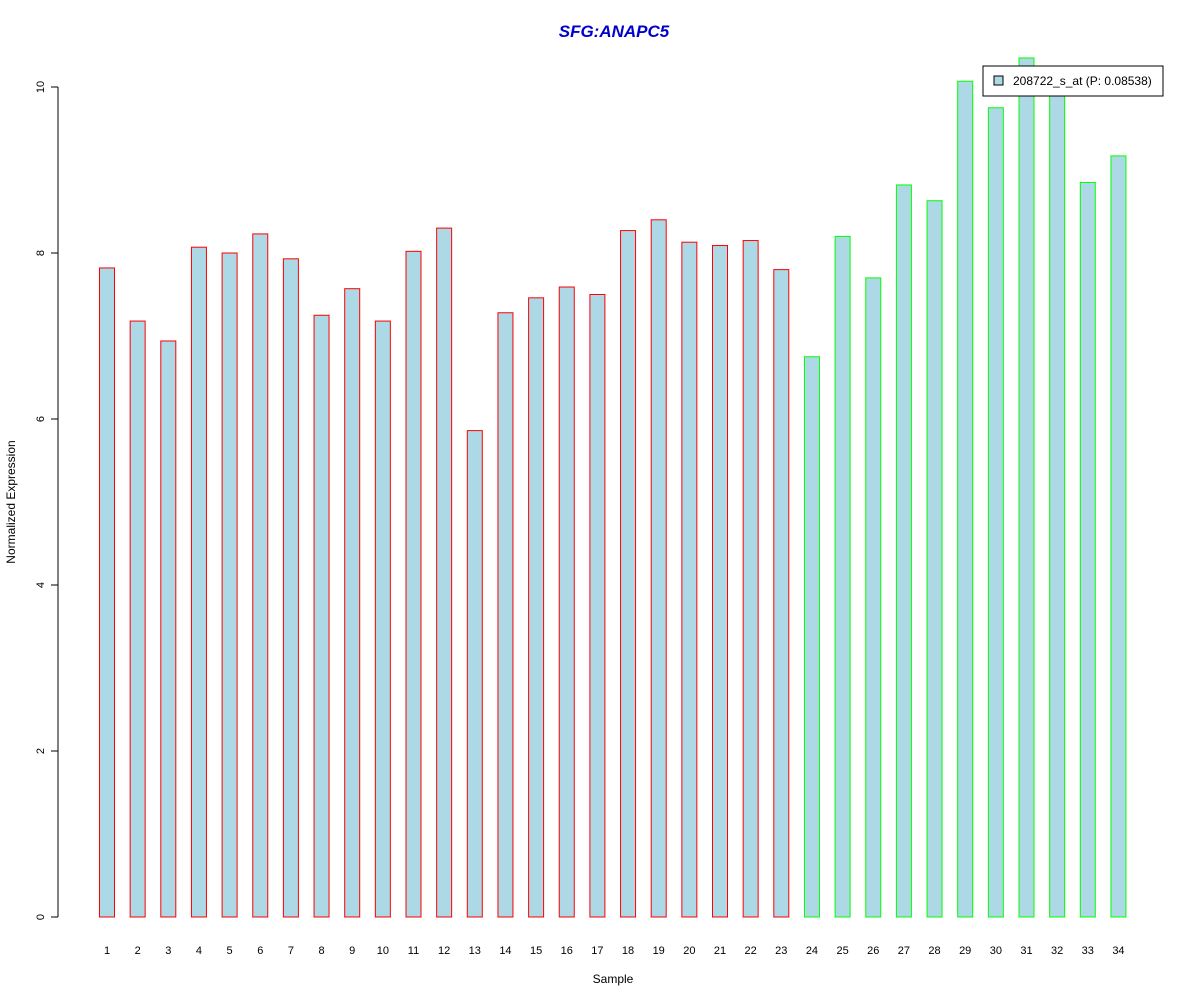 Image resolution: width=1200 pixels, height=1000 pixels. I want to click on legend-swatch, so click(998, 80).